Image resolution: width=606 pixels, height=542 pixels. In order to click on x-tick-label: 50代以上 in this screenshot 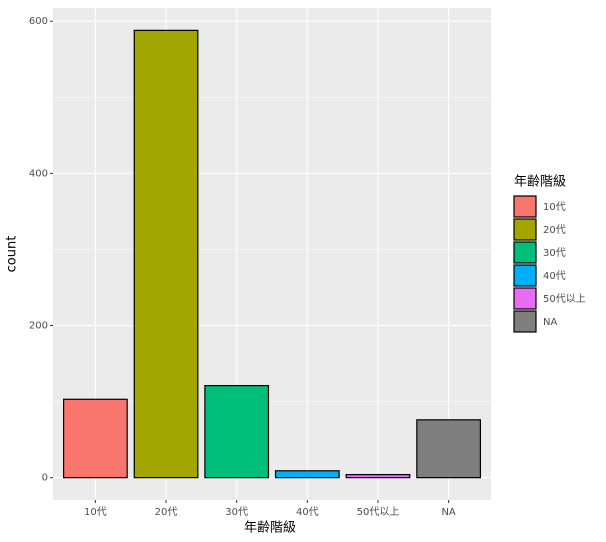, I will do `click(378, 512)`.